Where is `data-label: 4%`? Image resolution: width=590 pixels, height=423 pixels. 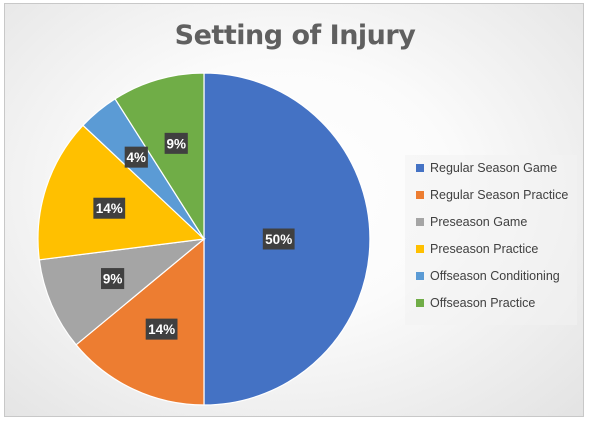 data-label: 4% is located at coordinates (137, 157).